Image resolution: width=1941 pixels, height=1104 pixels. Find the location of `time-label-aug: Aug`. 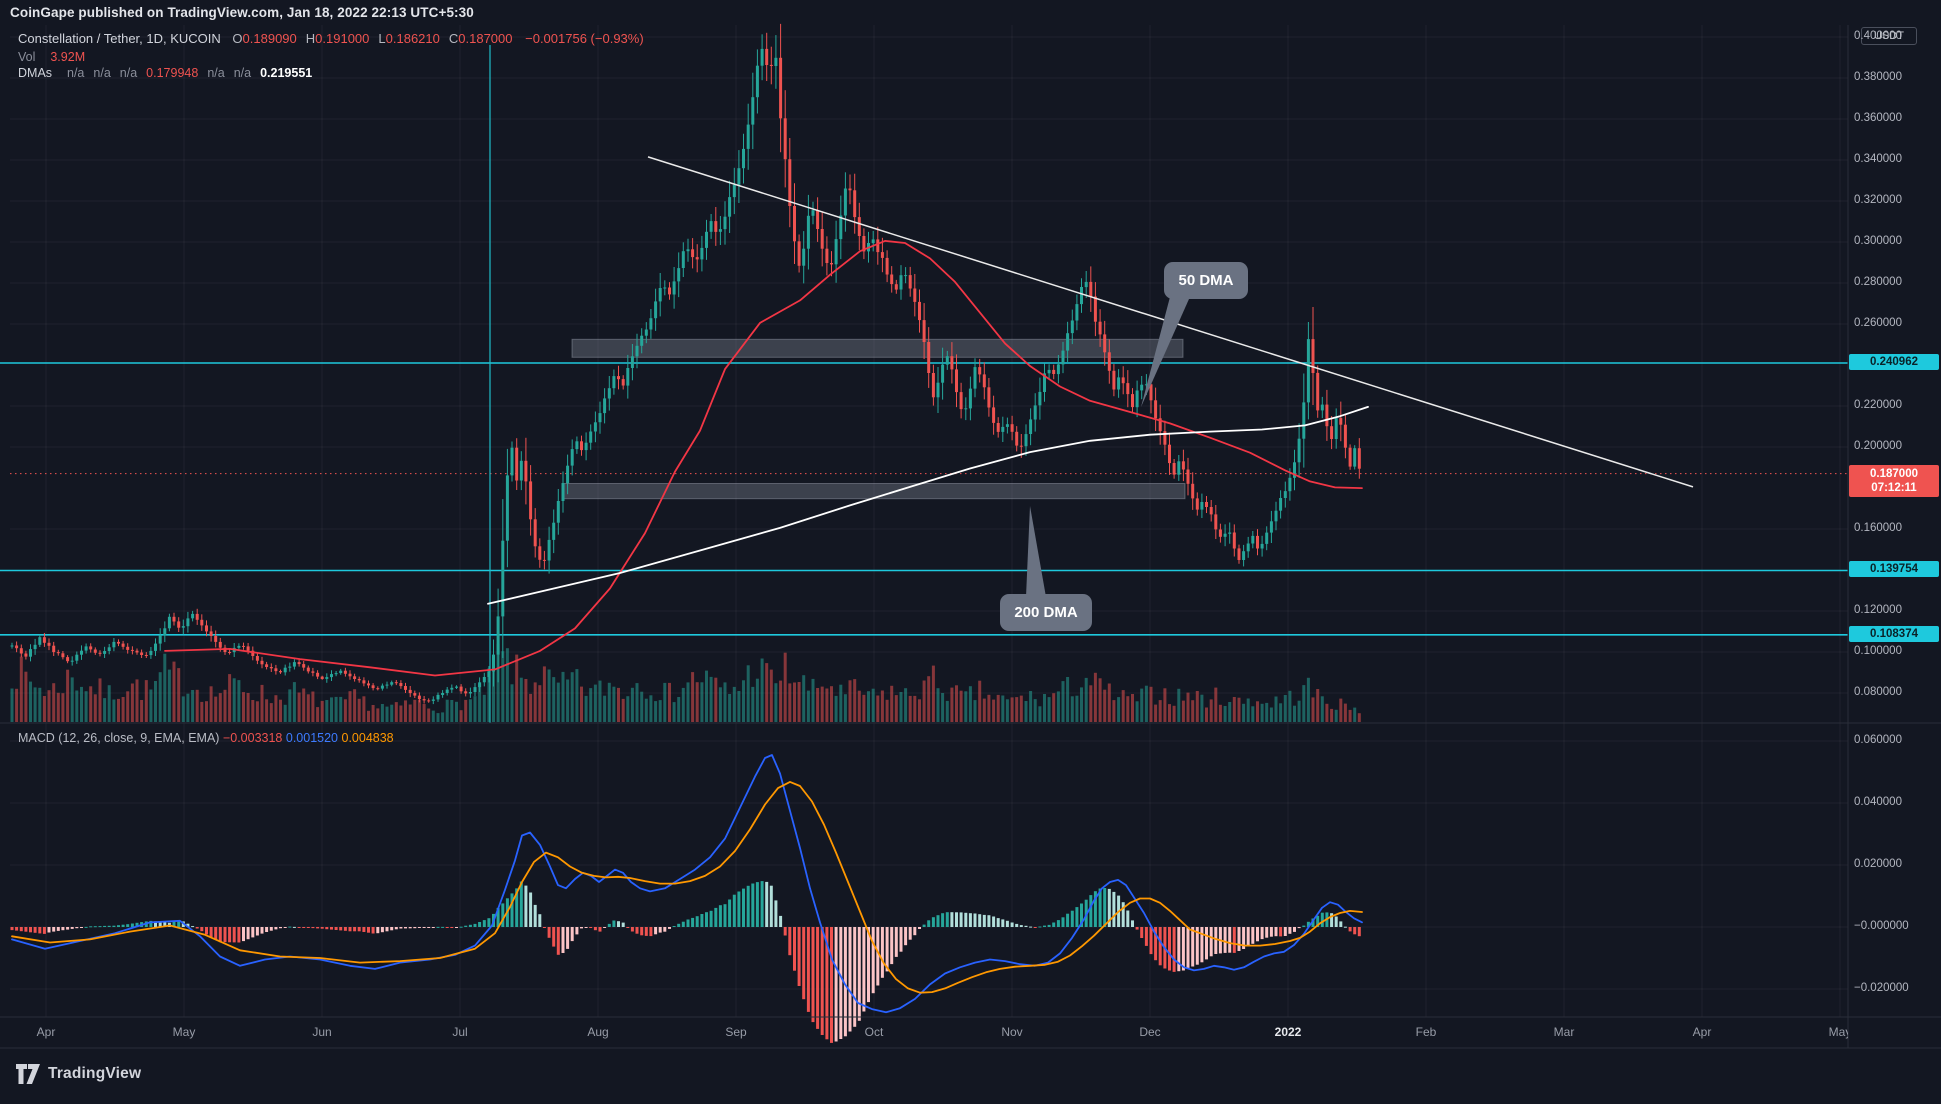

time-label-aug: Aug is located at coordinates (598, 1032).